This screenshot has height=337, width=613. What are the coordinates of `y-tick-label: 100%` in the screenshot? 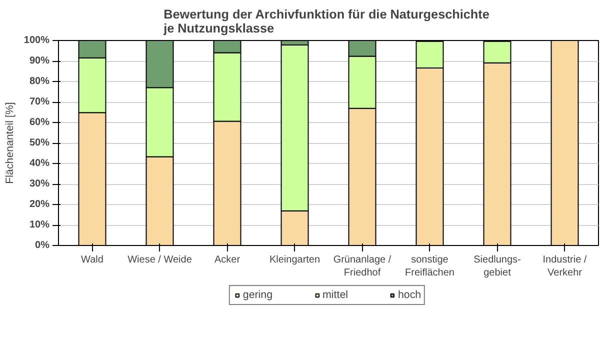 It's located at (37, 40).